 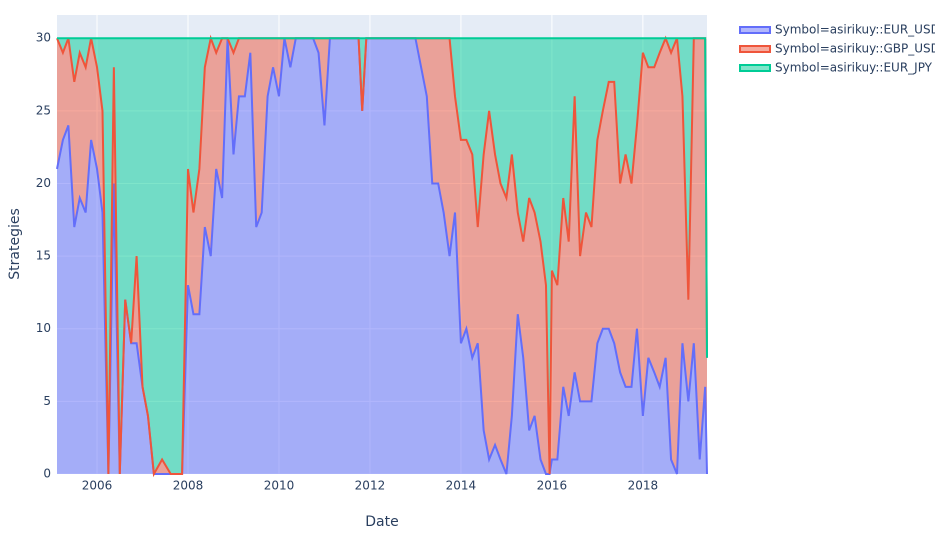 What do you see at coordinates (279, 486) in the screenshot?
I see `x-tick-label: 2010` at bounding box center [279, 486].